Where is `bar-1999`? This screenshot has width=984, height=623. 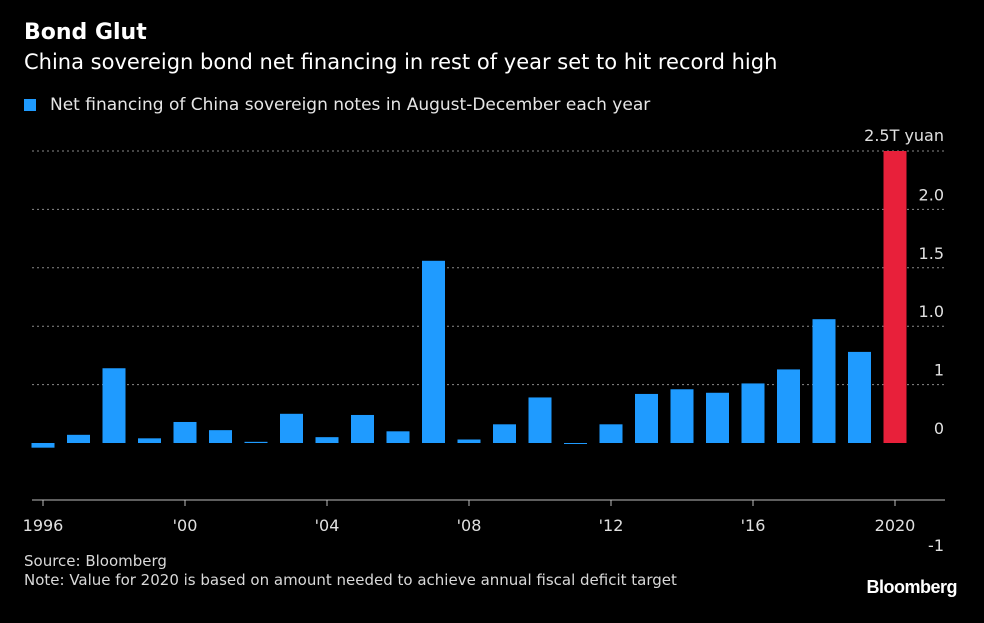
bar-1999 is located at coordinates (149, 440).